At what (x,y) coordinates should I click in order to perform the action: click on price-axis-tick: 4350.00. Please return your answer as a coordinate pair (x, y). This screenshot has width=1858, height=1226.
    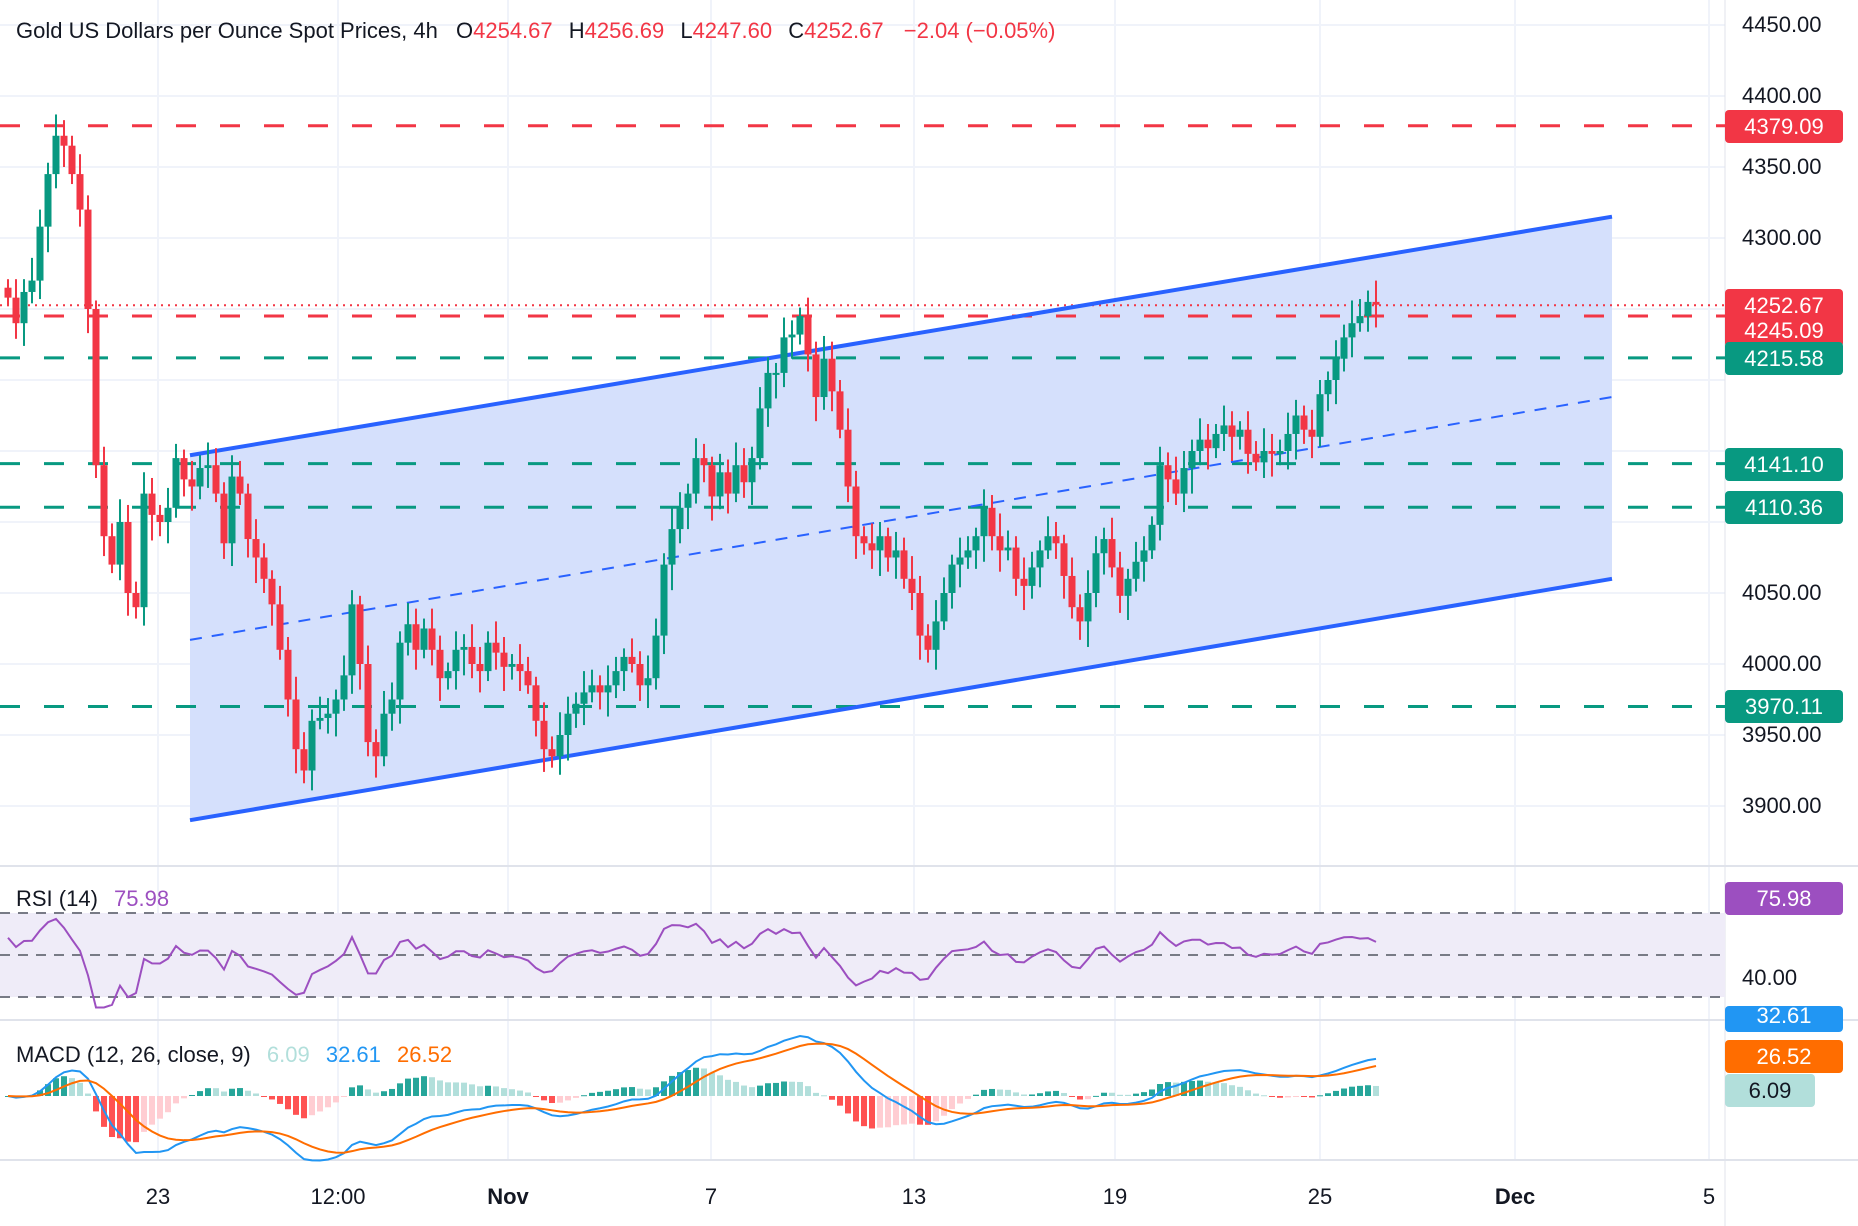
    Looking at the image, I should click on (1782, 166).